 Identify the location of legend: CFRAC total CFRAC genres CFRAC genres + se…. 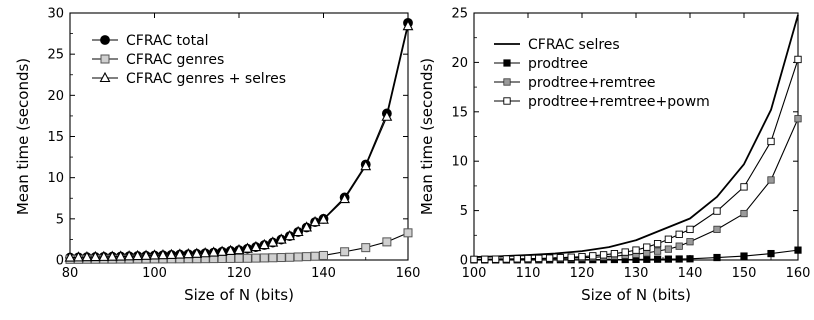
(189, 60).